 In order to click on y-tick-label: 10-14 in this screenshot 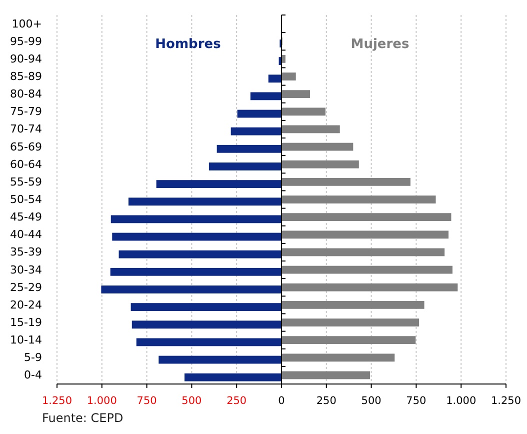, I will do `click(26, 340)`.